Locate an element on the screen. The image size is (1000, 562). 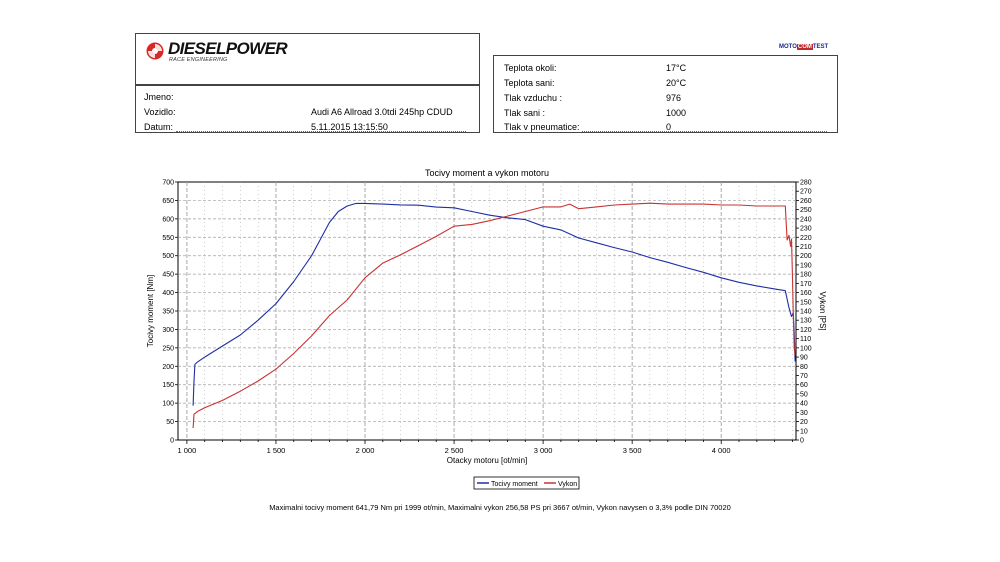
y2-tick-label: 190 is located at coordinates (806, 265).